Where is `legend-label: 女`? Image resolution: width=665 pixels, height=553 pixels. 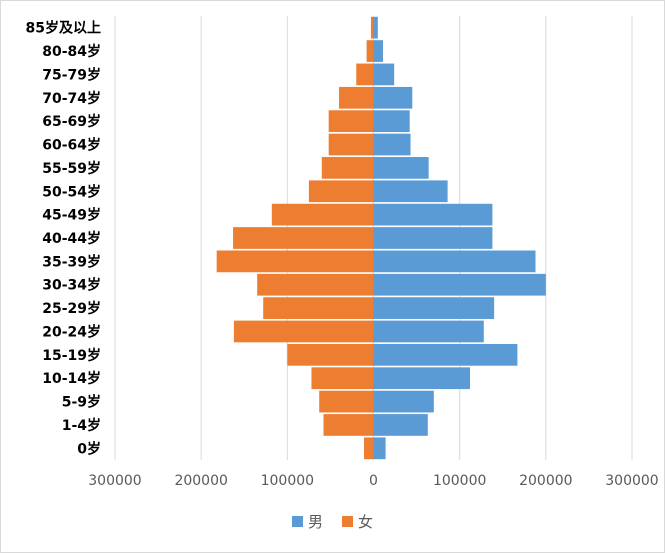 legend-label: 女 is located at coordinates (365, 522).